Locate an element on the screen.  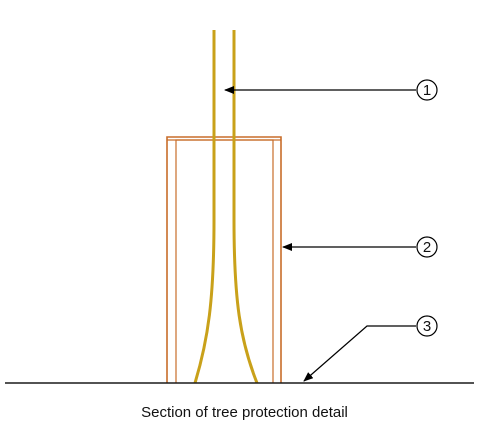
callout-2-circle is located at coordinates (427, 247).